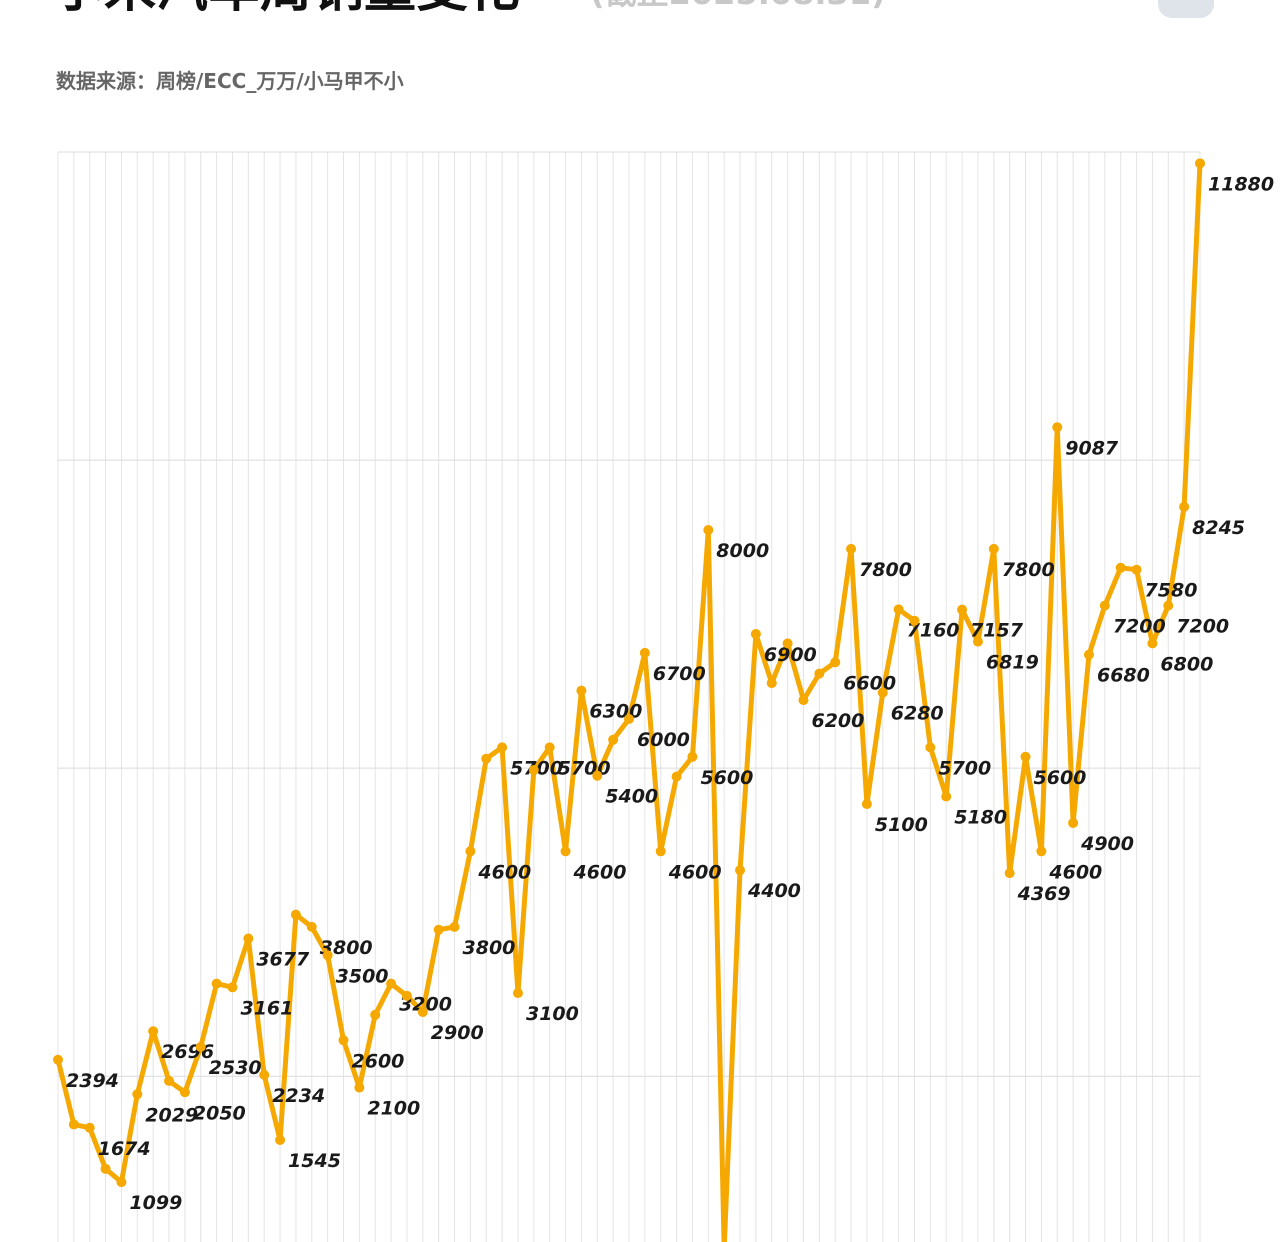 This screenshot has height=1242, width=1280. I want to click on value-label: 4400, so click(774, 891).